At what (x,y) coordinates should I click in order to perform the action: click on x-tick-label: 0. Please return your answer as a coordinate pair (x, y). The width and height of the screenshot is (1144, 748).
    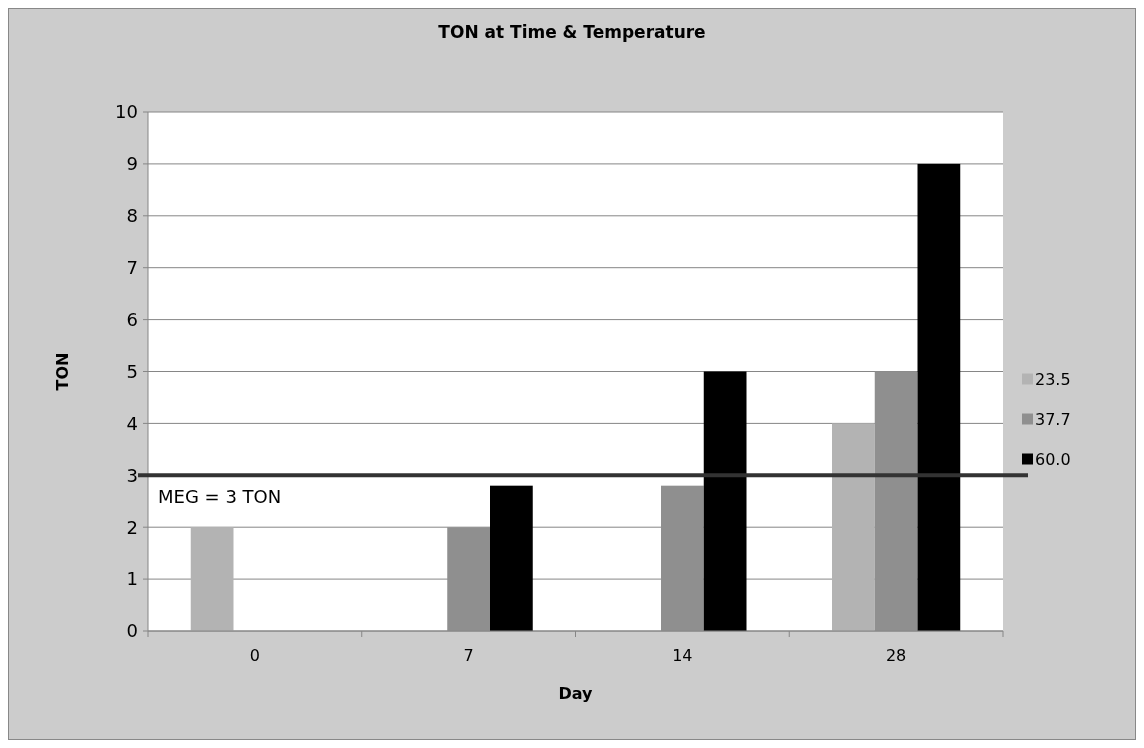
    Looking at the image, I should click on (254, 655).